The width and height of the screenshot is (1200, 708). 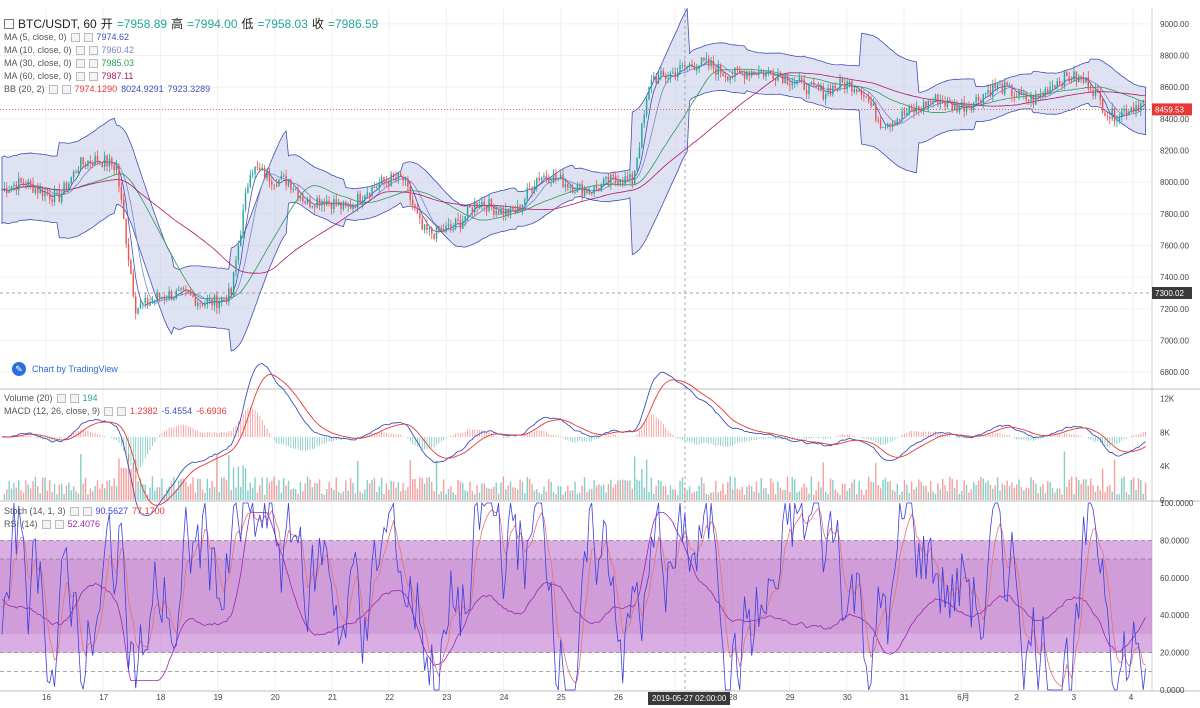 What do you see at coordinates (1174, 341) in the screenshot?
I see `price-tick-label: 7000.00` at bounding box center [1174, 341].